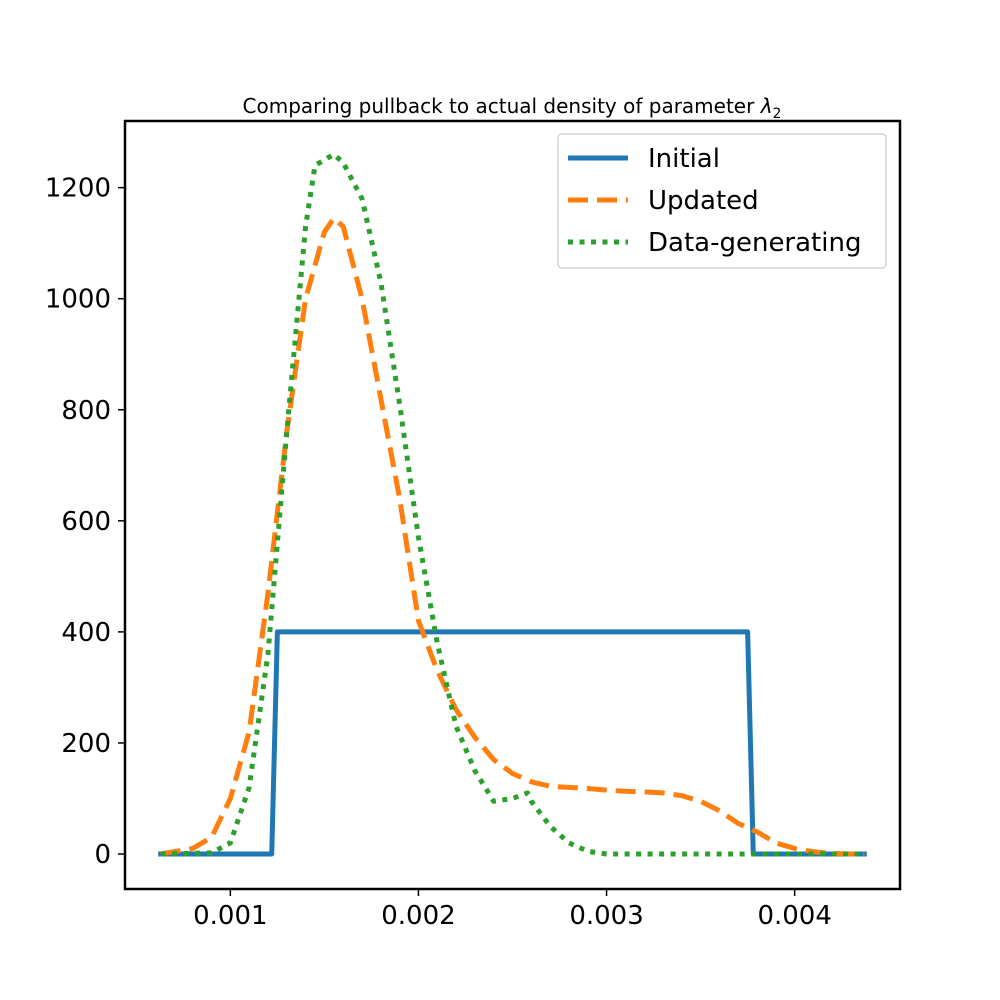 The height and width of the screenshot is (1000, 1000). What do you see at coordinates (102, 855) in the screenshot?
I see `y-tick-label: 0` at bounding box center [102, 855].